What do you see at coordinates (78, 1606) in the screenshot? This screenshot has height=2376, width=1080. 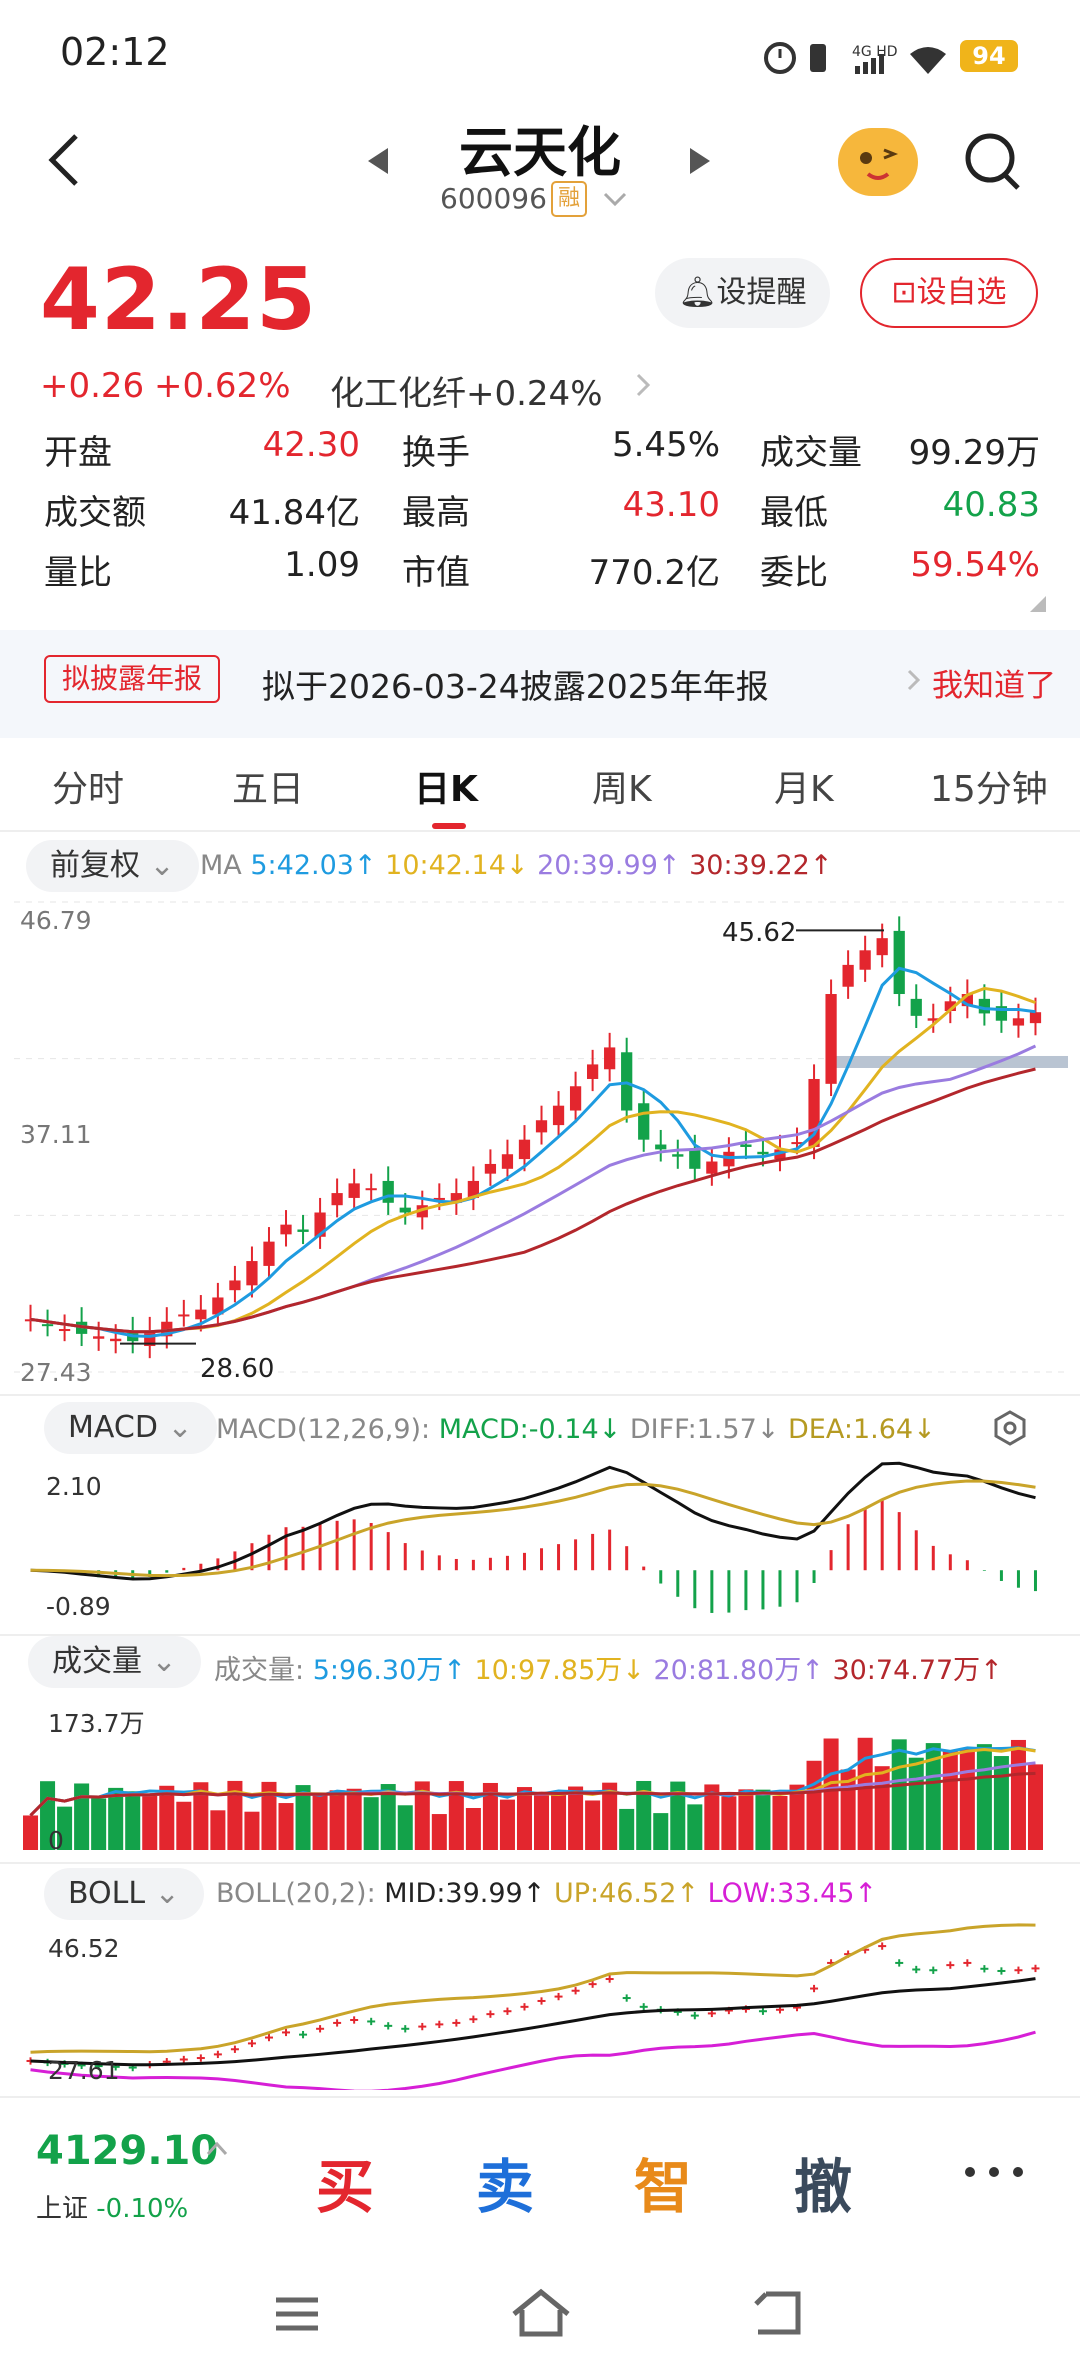 I see `macd-y-bottom: -0.89` at bounding box center [78, 1606].